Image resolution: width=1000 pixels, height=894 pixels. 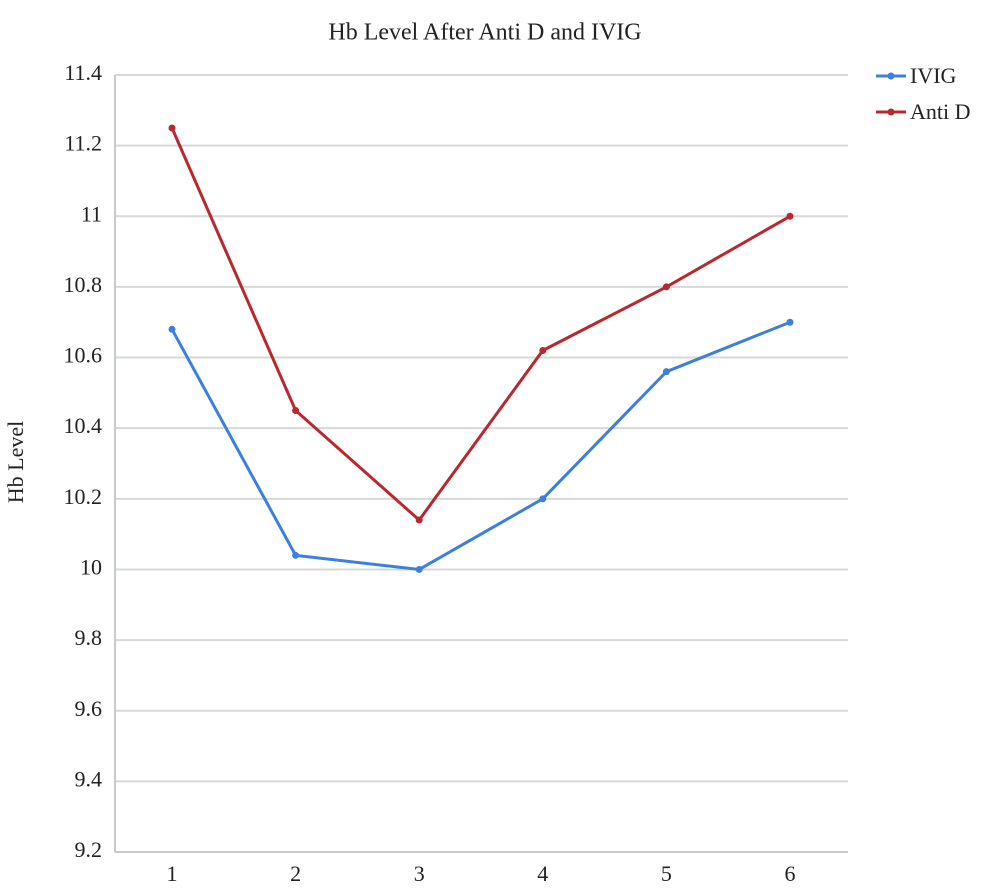 I want to click on y-tick-label: 11.2, so click(x=83, y=143).